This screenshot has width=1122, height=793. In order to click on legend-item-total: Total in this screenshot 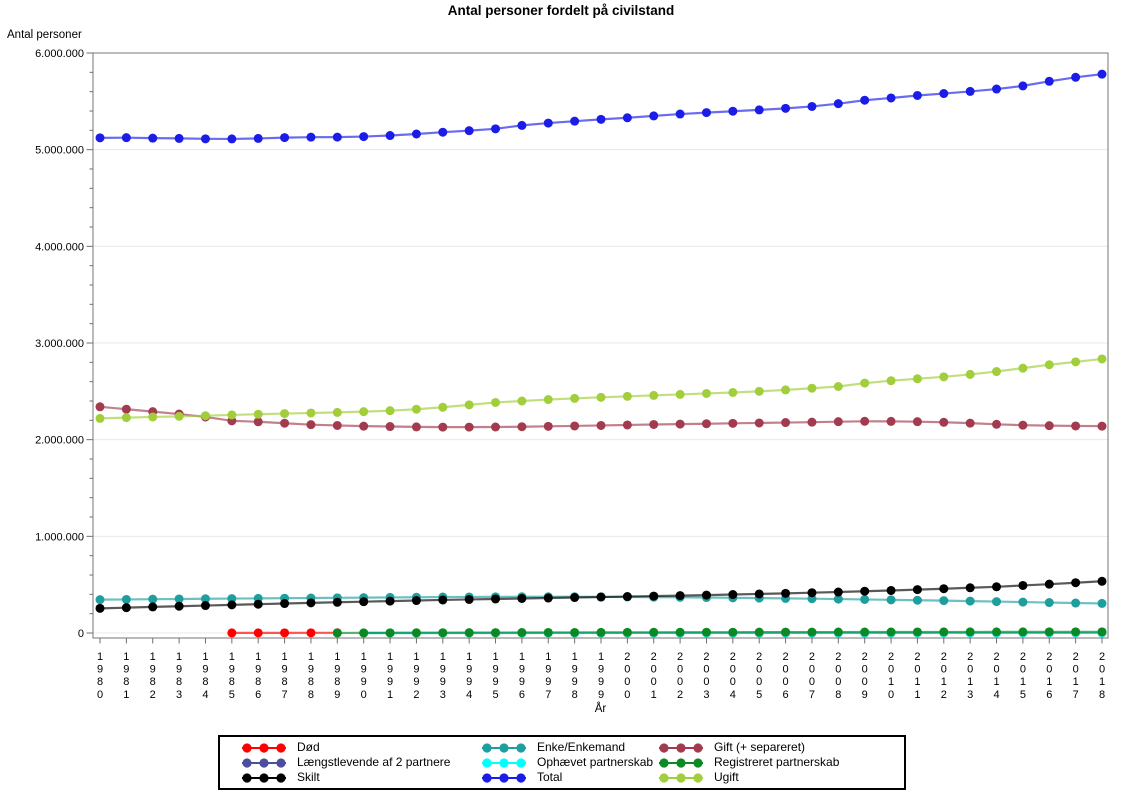, I will do `click(568, 777)`.